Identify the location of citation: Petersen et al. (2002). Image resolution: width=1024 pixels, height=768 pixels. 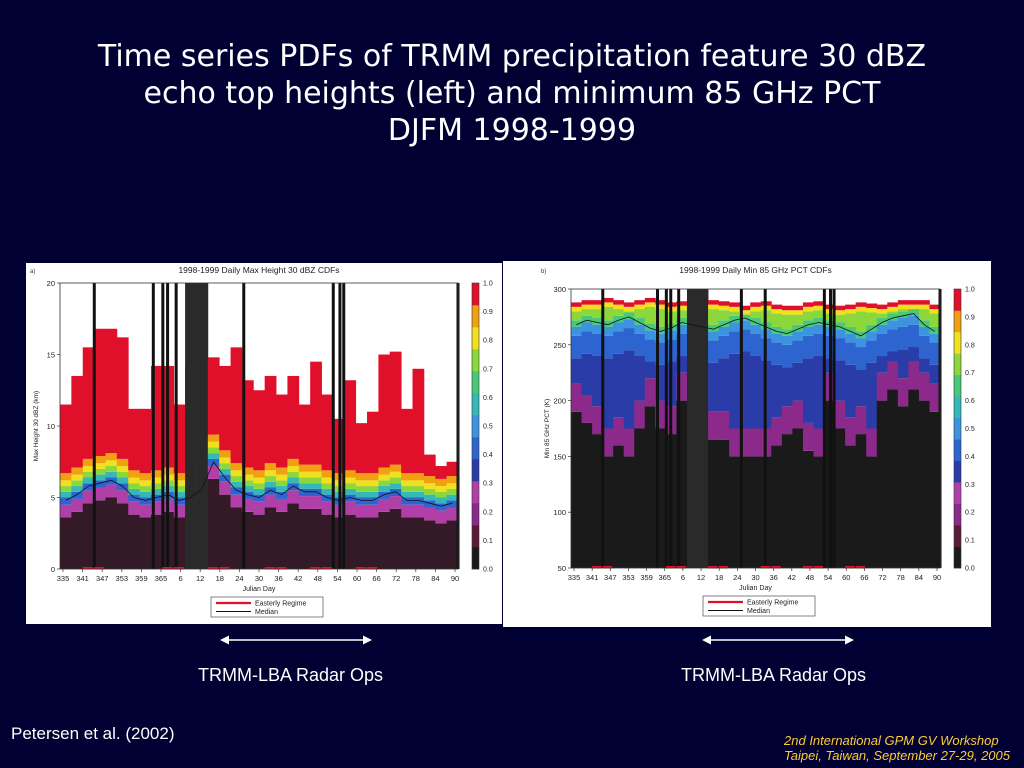
(93, 733).